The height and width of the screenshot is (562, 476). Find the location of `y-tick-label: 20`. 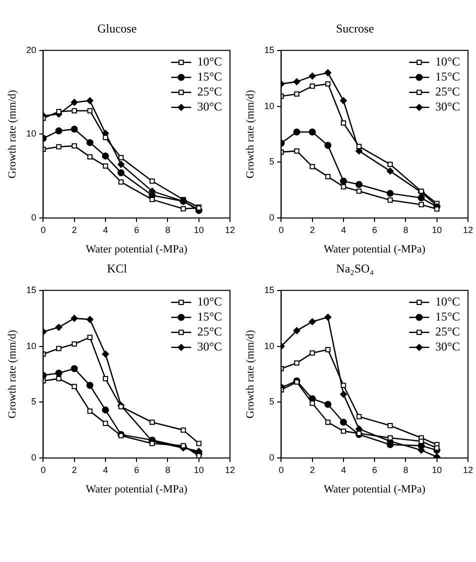

y-tick-label: 20 is located at coordinates (31, 49).